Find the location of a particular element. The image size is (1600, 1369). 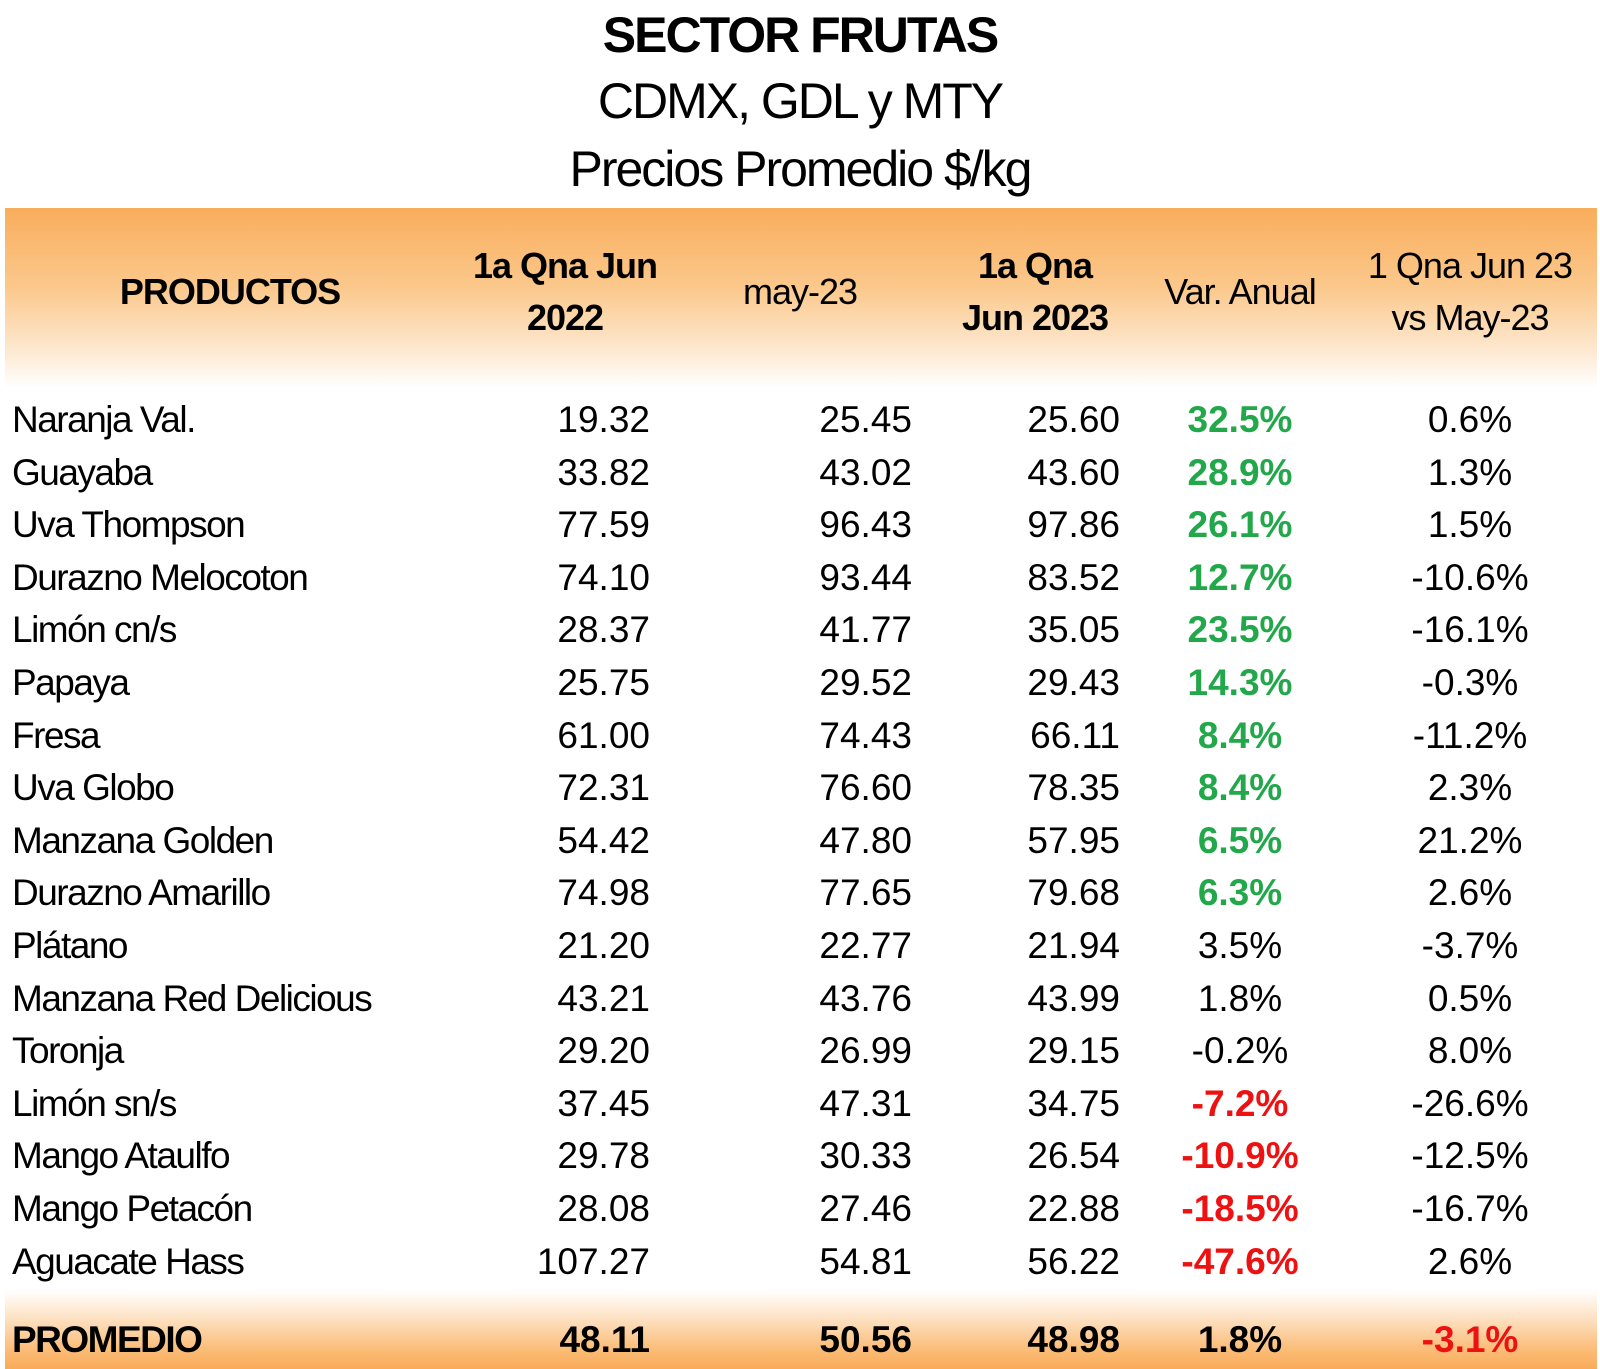

value-vs-may: 1.5% is located at coordinates (1470, 525).